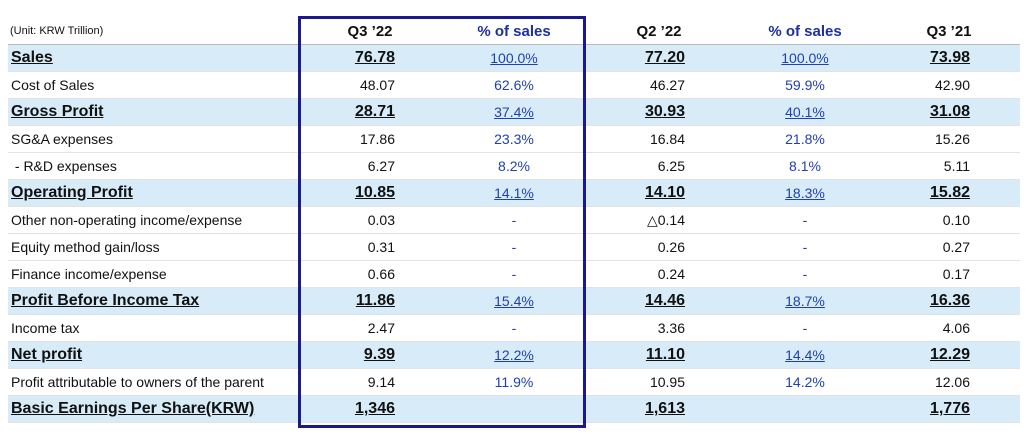 The width and height of the screenshot is (1029, 434). I want to click on percent-cell: 23.3%, so click(514, 139).